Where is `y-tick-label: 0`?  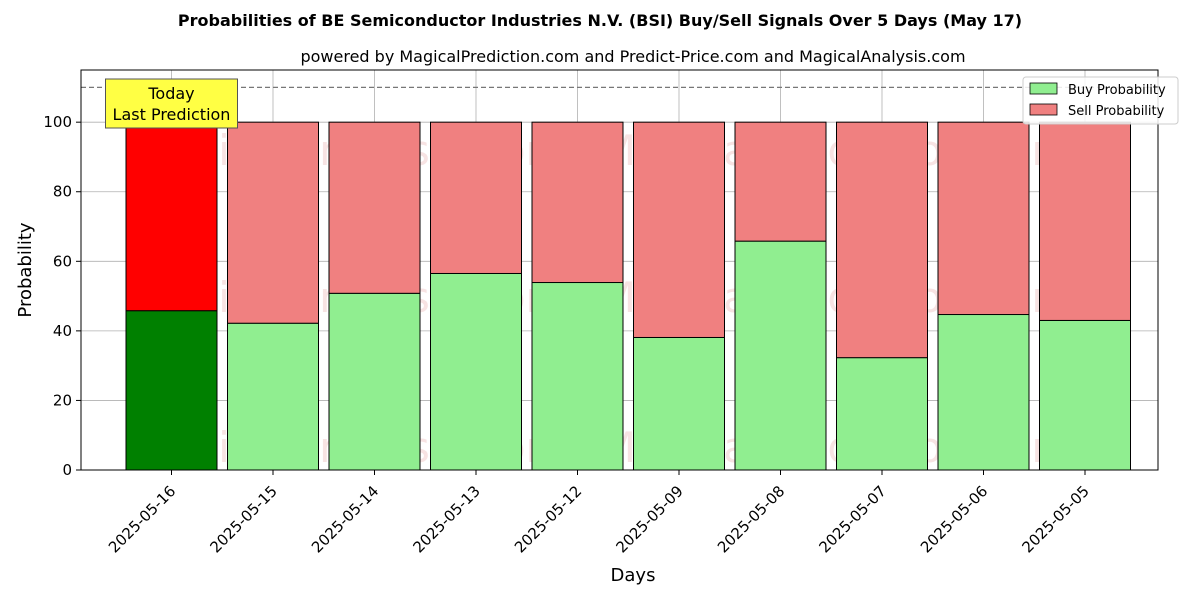
y-tick-label: 0 is located at coordinates (67, 470).